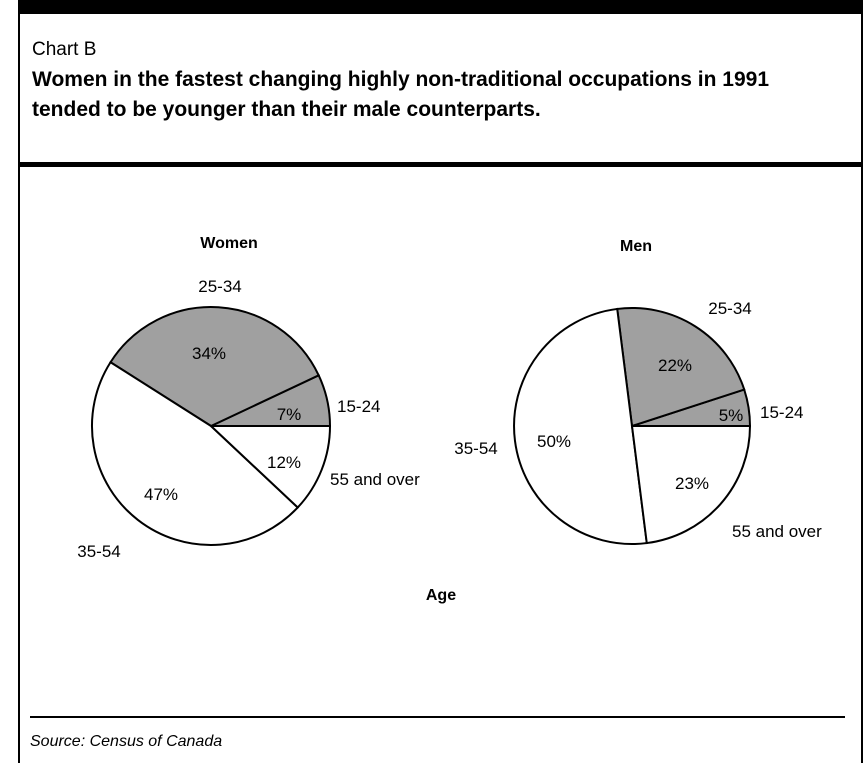  What do you see at coordinates (441, 595) in the screenshot?
I see `x-axis-label: Age` at bounding box center [441, 595].